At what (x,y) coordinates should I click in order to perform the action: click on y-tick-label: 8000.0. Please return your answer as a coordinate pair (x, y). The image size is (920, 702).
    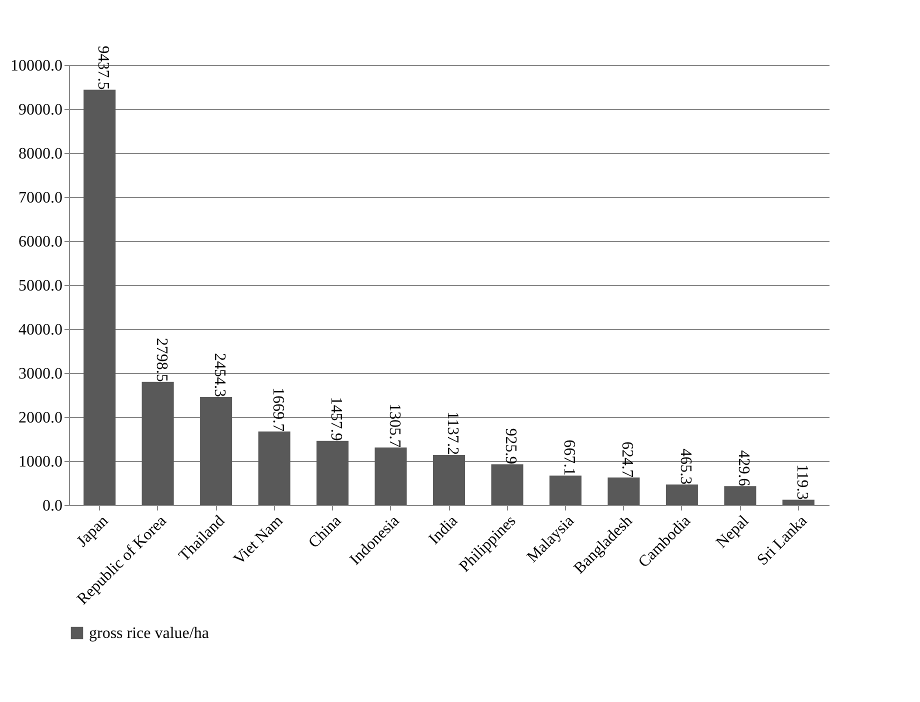
    Looking at the image, I should click on (40, 154).